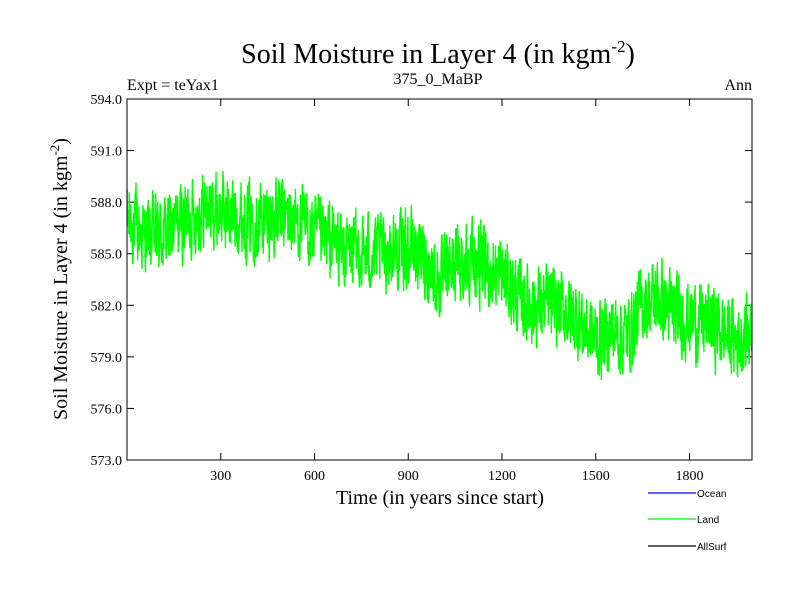 The height and width of the screenshot is (600, 800). I want to click on x-tick-label-4: 1500, so click(596, 476).